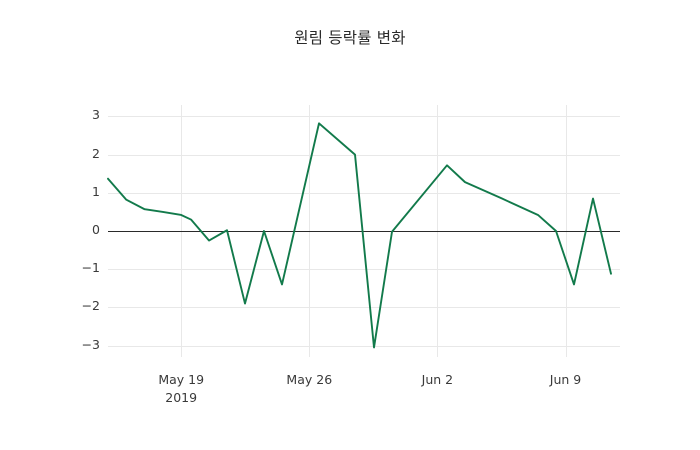 The width and height of the screenshot is (700, 450). I want to click on x-tick-label: Jun 9, so click(565, 380).